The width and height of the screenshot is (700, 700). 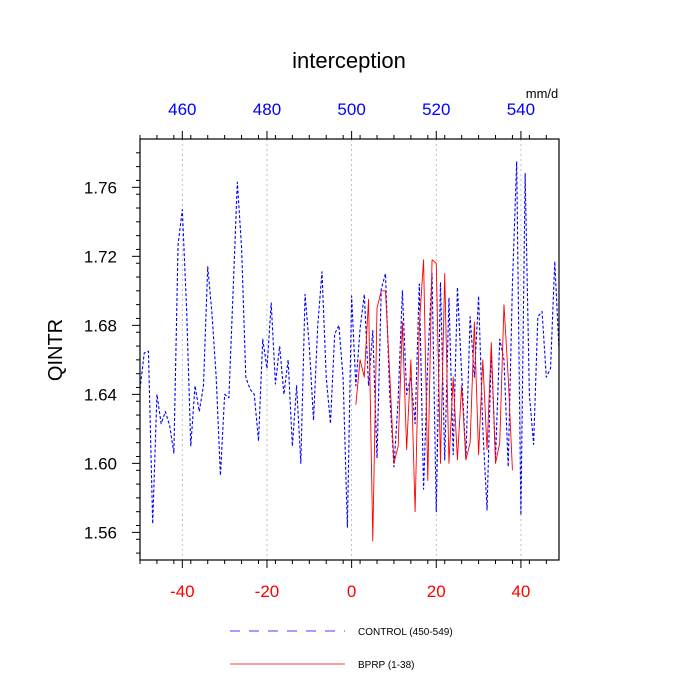 I want to click on x-tick-label: 0, so click(x=351, y=591).